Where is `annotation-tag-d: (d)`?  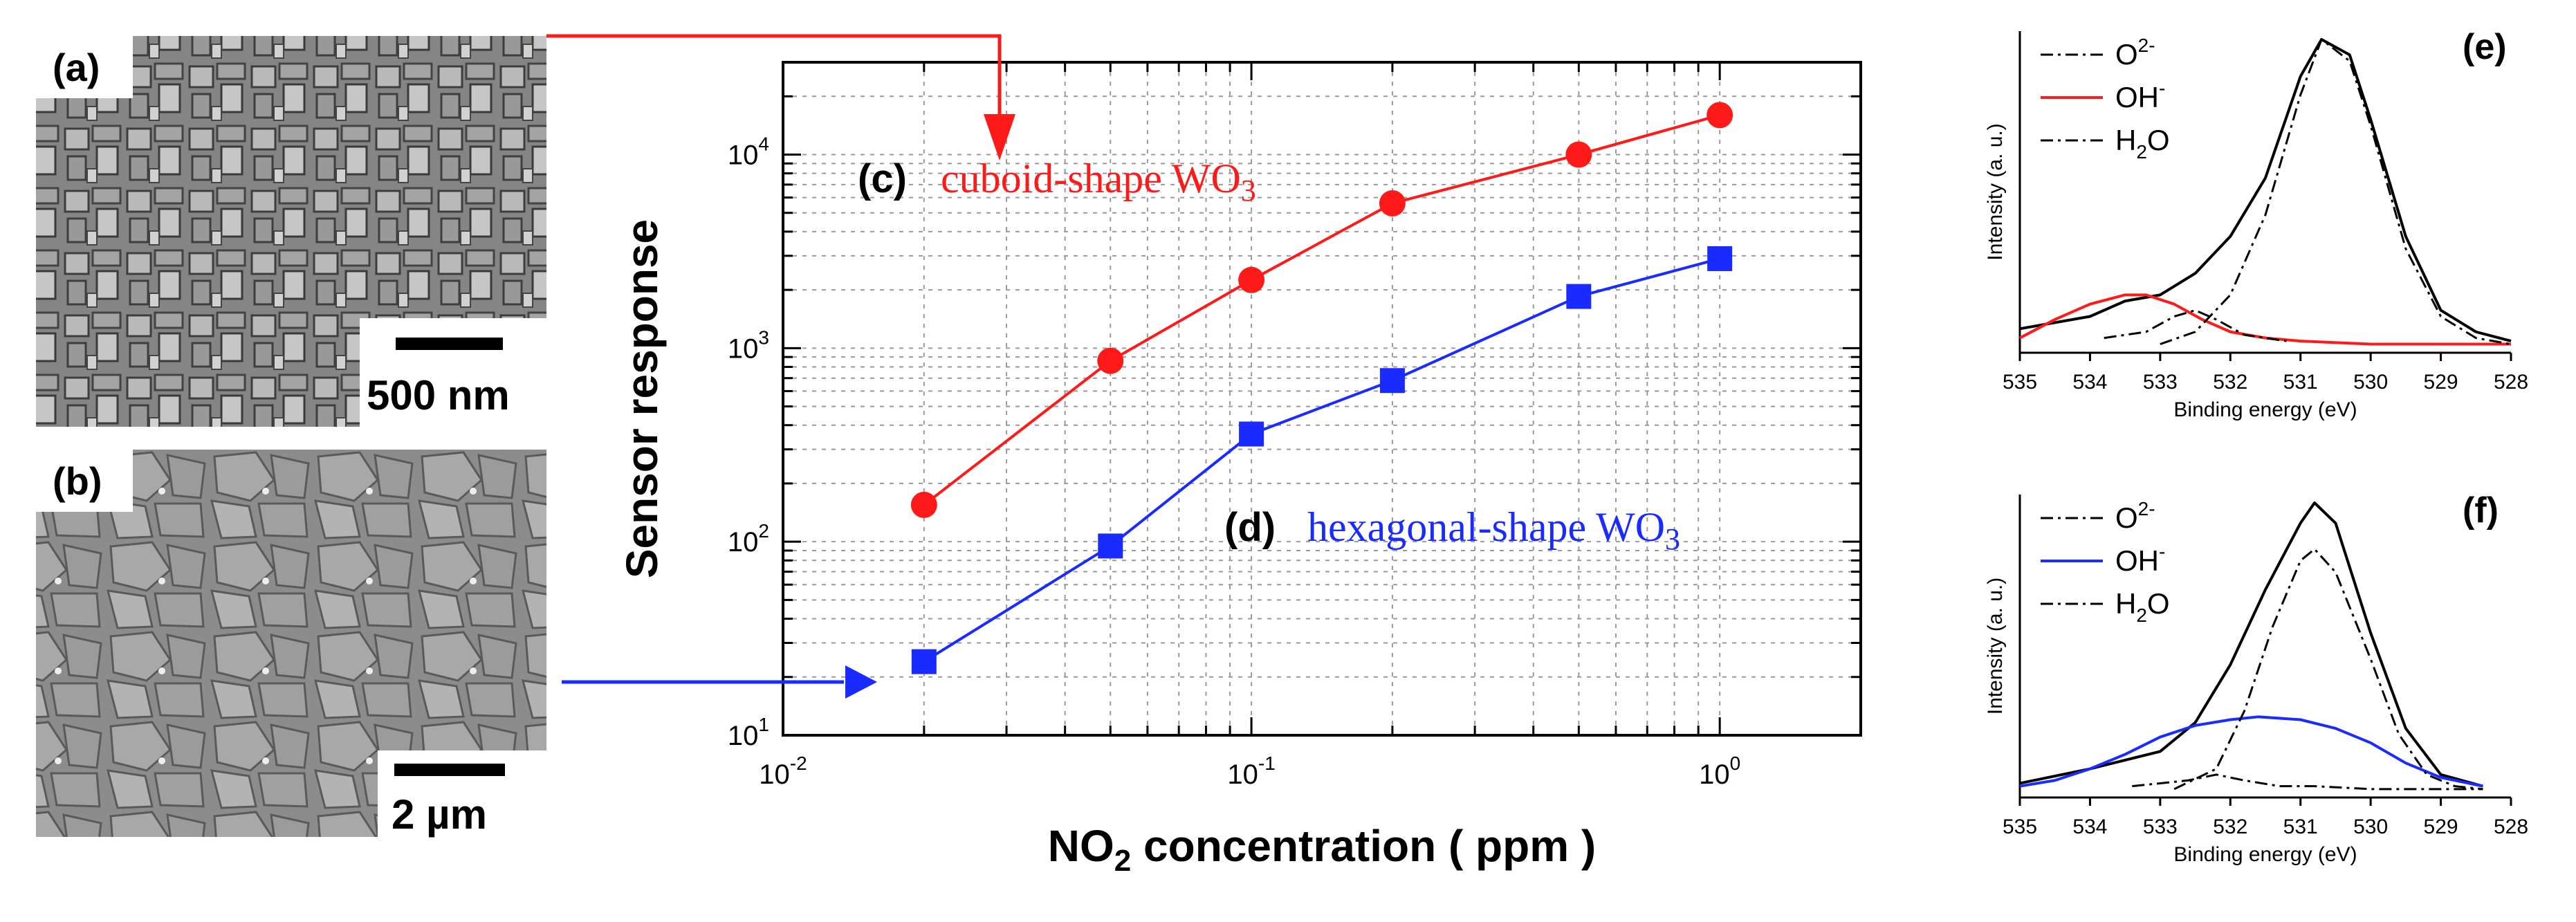 annotation-tag-d: (d) is located at coordinates (1250, 527).